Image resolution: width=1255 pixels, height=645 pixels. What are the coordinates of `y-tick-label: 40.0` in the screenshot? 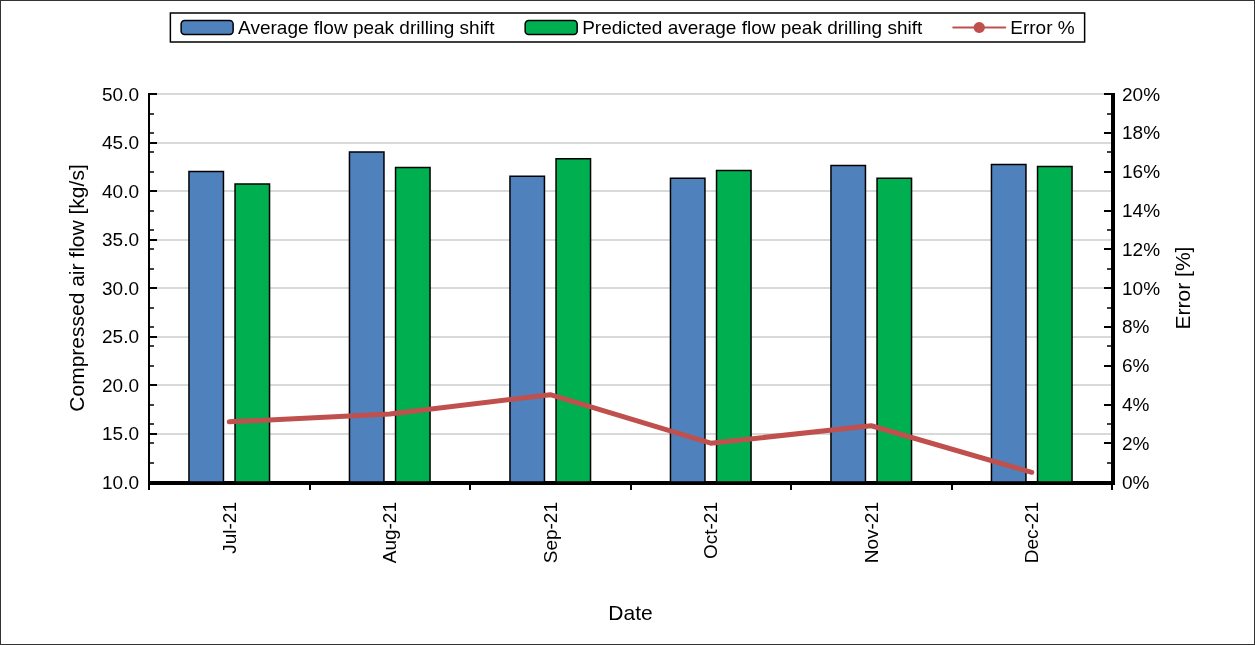 It's located at (120, 191).